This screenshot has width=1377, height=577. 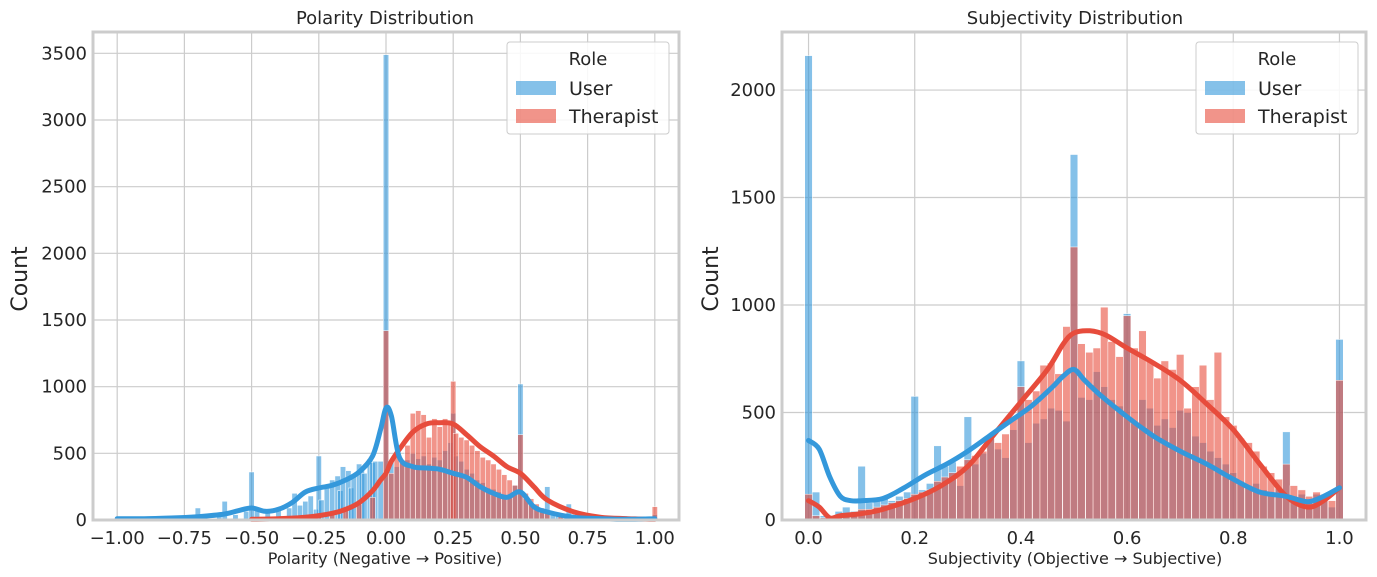 I want to click on x-tick-label: −0.75, so click(x=184, y=538).